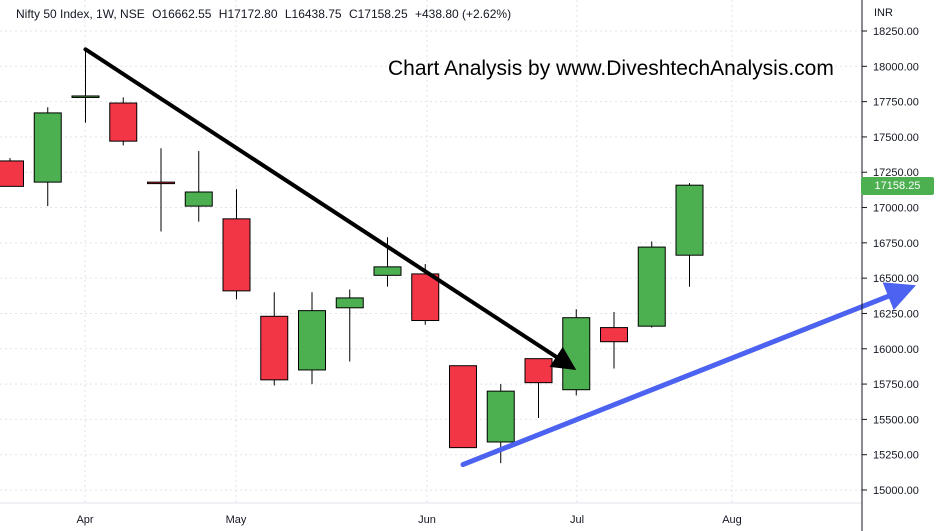  What do you see at coordinates (896, 138) in the screenshot?
I see `y-tick-label: 17500.00` at bounding box center [896, 138].